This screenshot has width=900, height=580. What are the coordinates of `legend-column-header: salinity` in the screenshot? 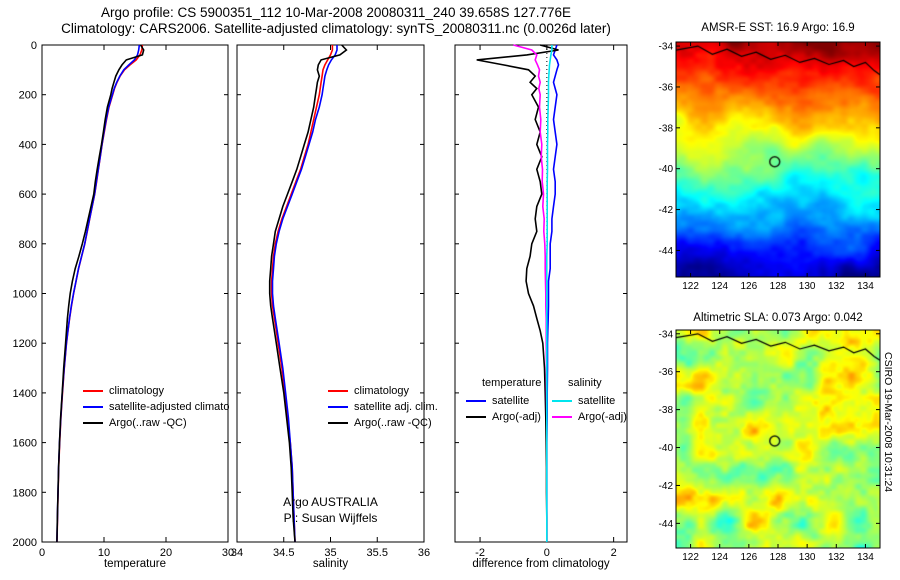 It's located at (585, 383).